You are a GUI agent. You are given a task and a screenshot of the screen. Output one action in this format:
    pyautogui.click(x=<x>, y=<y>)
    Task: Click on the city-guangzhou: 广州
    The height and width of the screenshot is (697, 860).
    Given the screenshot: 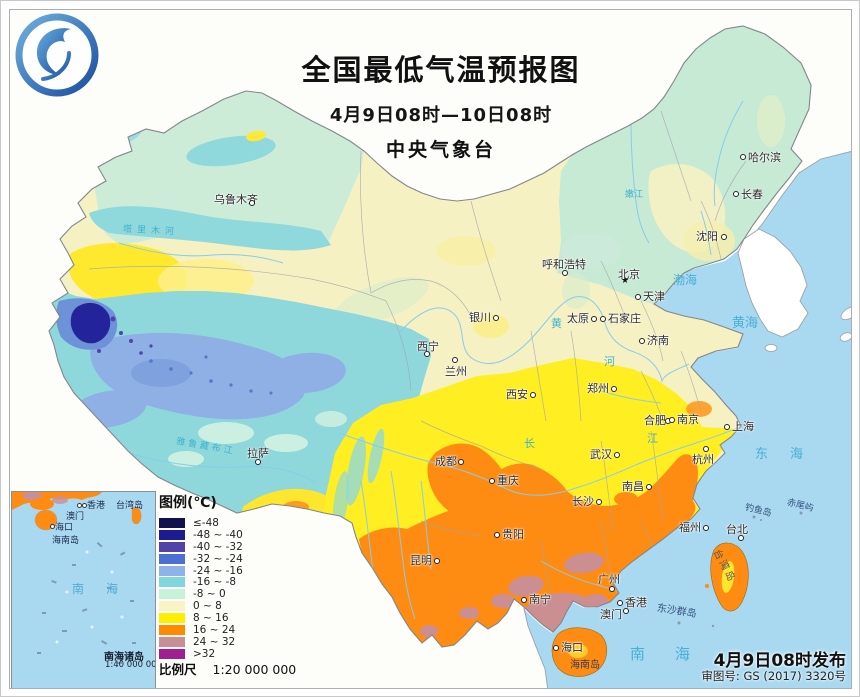 What is the action you would take?
    pyautogui.click(x=609, y=581)
    